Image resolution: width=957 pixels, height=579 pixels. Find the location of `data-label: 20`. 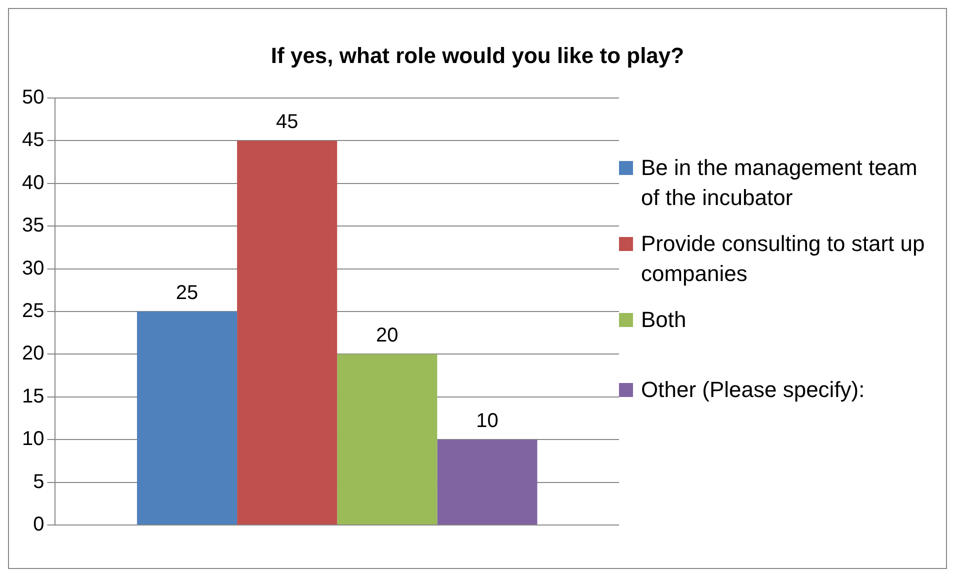

data-label: 20 is located at coordinates (387, 335).